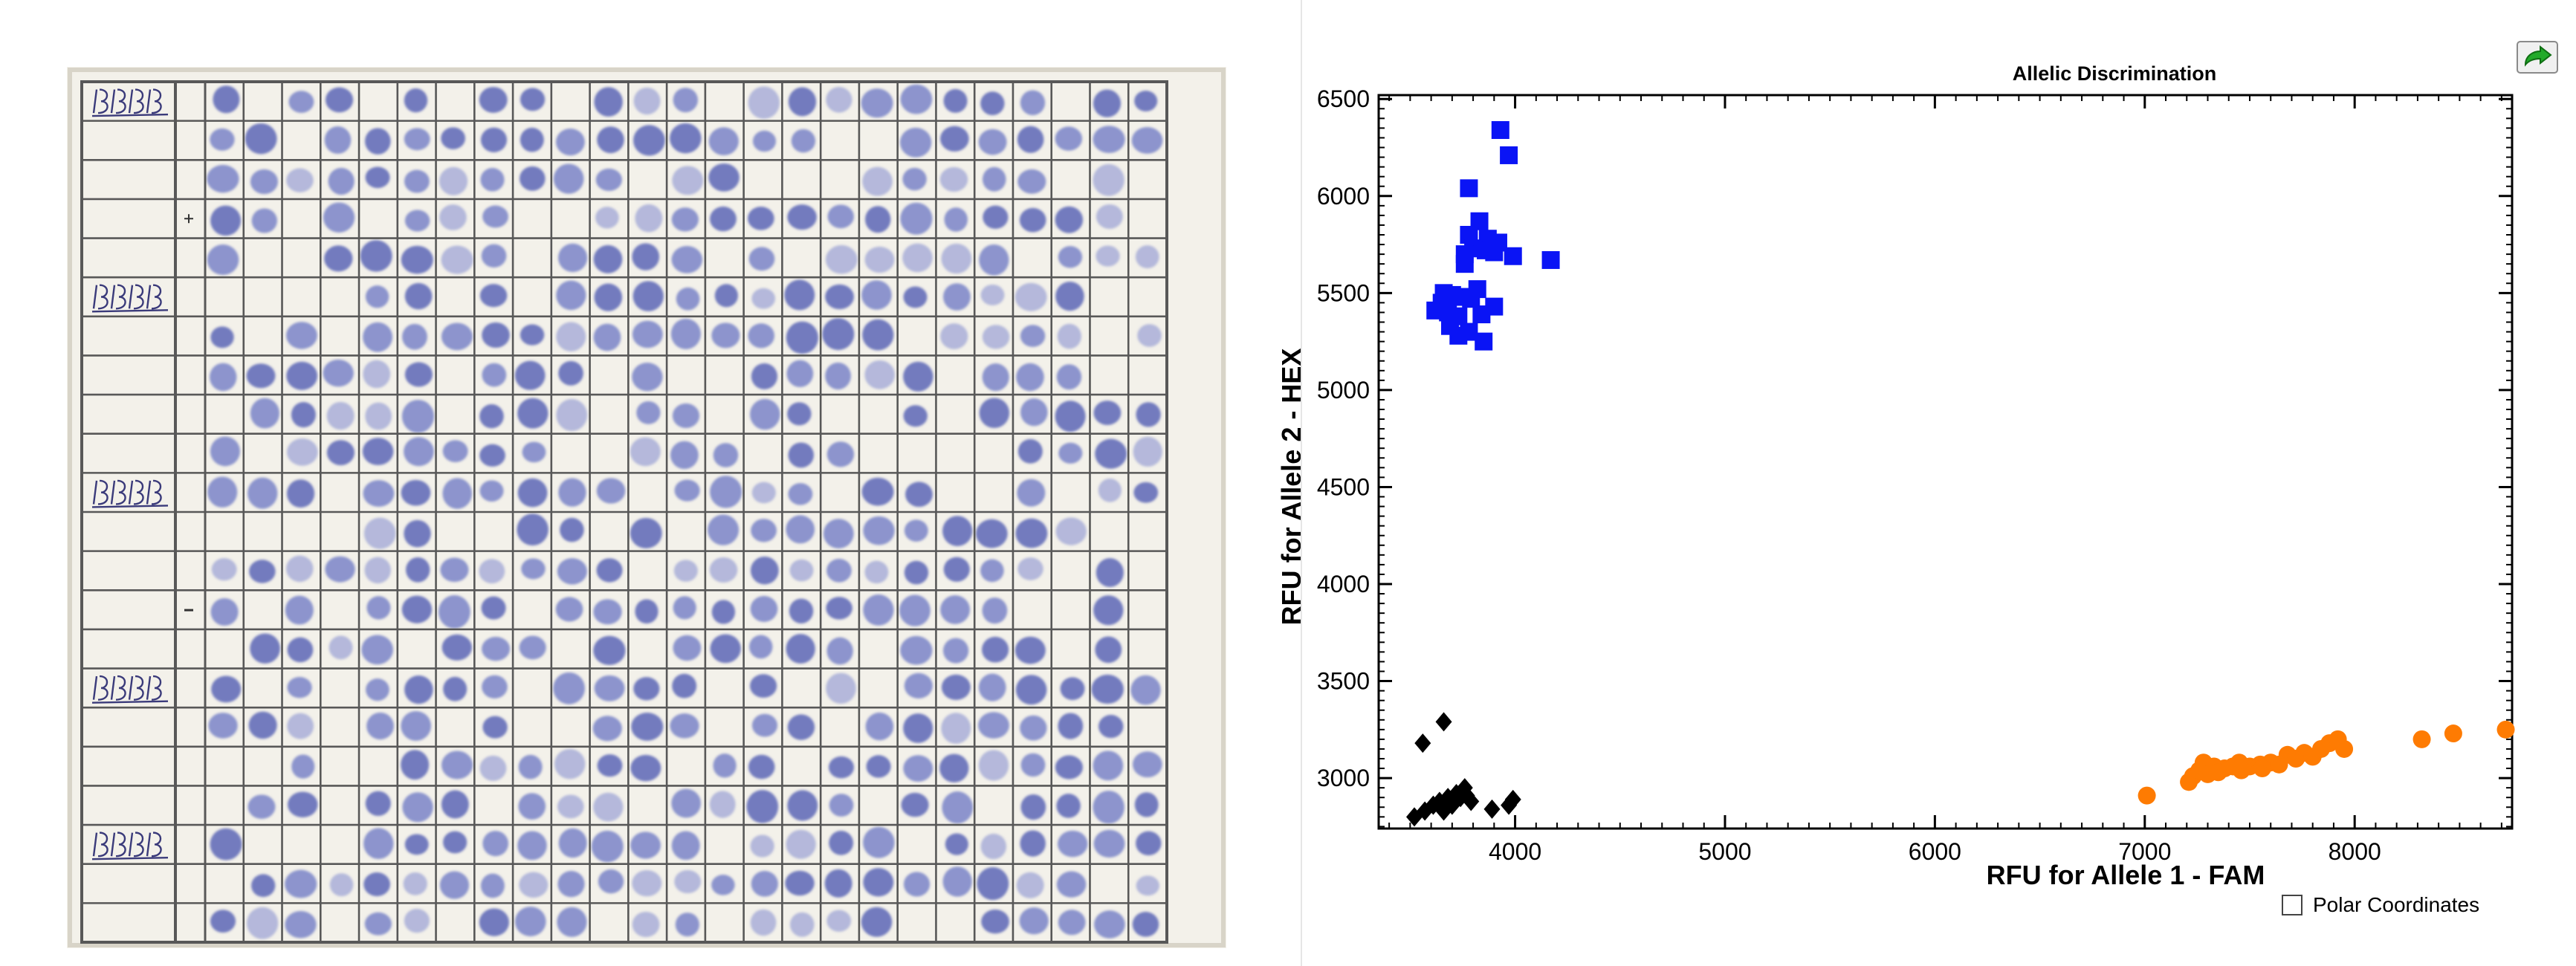 This screenshot has width=2576, height=966. What do you see at coordinates (2126, 875) in the screenshot?
I see `x-axis-label: RFU for Allele 1 - FAM` at bounding box center [2126, 875].